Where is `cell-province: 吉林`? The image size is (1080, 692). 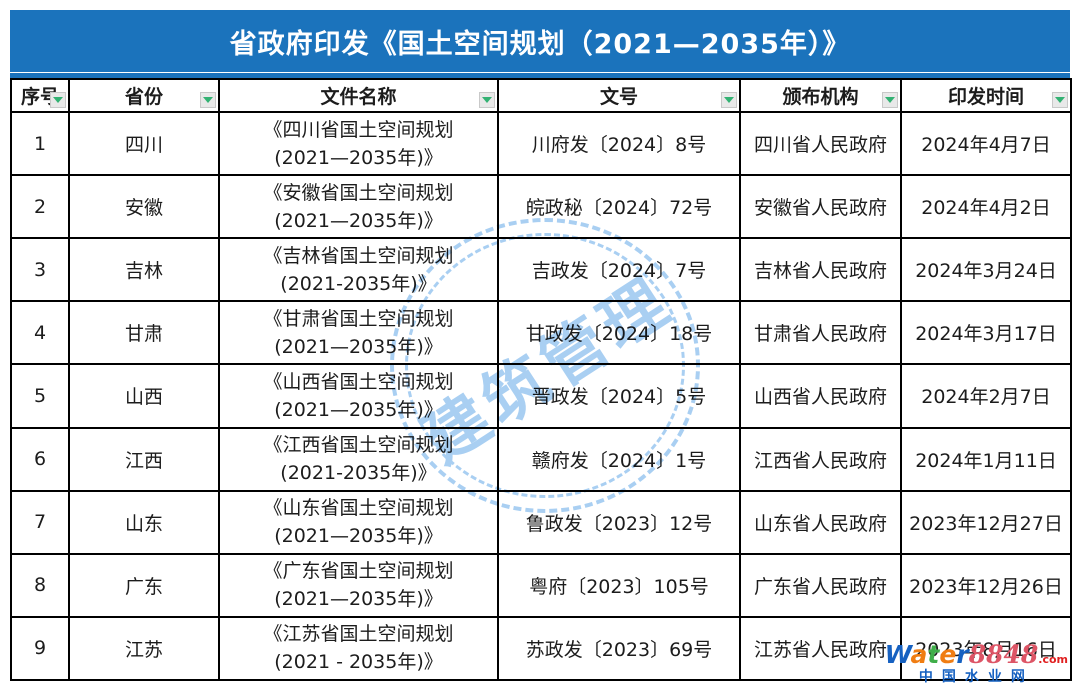 cell-province: 吉林 is located at coordinates (144, 270).